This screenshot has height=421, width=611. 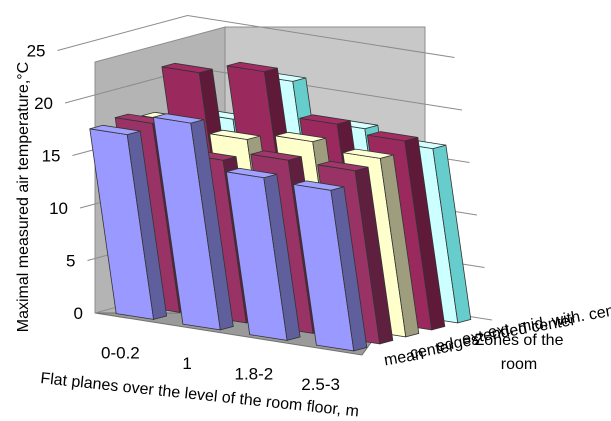 What do you see at coordinates (120, 352) in the screenshot?
I see `x-tick-label: 0-0.2` at bounding box center [120, 352].